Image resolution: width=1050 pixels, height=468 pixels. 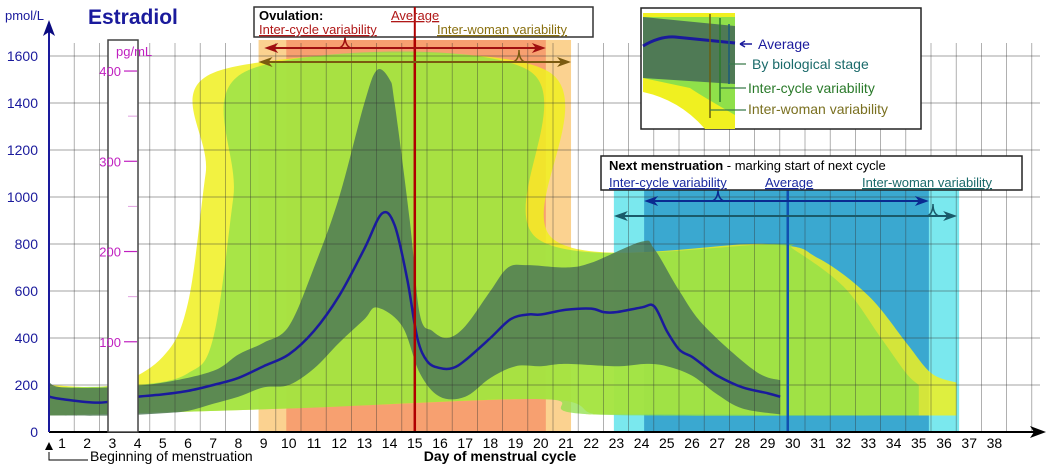 I want to click on legend-inter-cycle-label: Inter-cycle variability, so click(x=811, y=88).